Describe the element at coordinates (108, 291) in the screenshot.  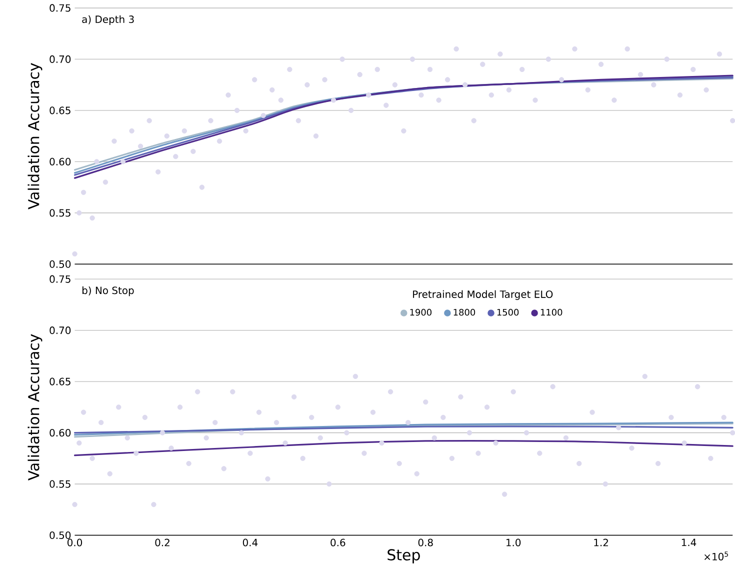
I see `text: b) No Stop` at that location.